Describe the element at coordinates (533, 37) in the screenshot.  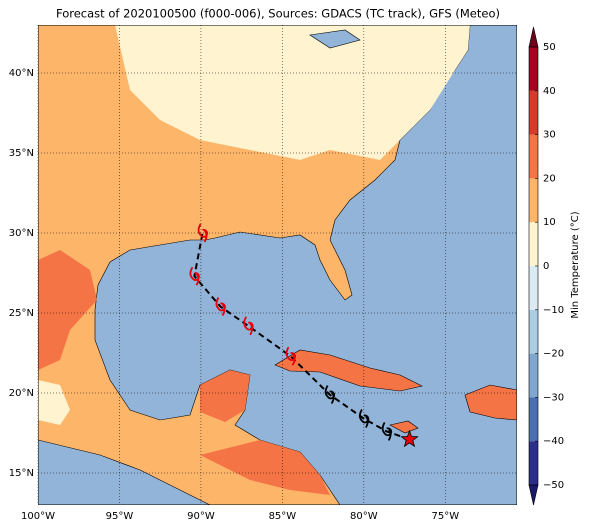
I see `colorbar-over` at that location.